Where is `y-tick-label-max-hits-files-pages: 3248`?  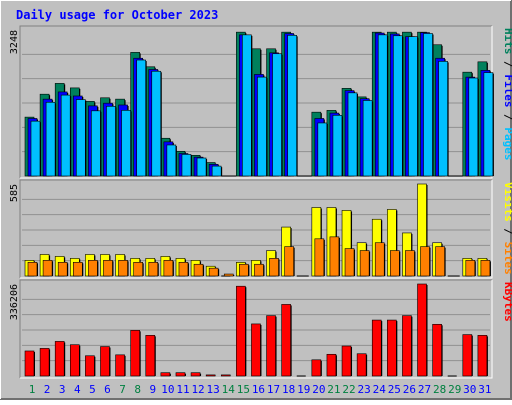
y-tick-label-max-hits-files-pages: 3248 is located at coordinates (14, 42).